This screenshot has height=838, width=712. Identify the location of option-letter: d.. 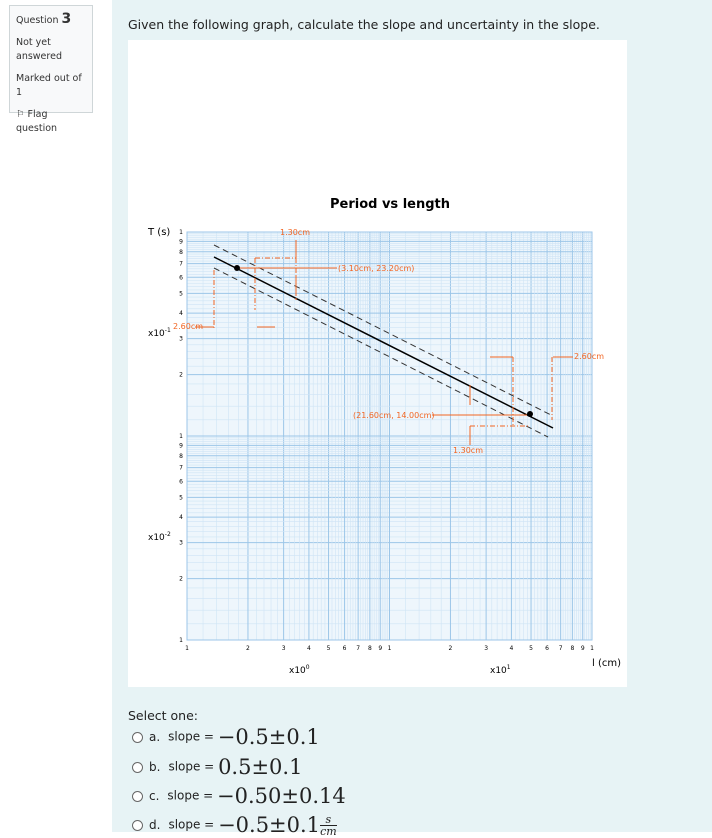
(155, 824).